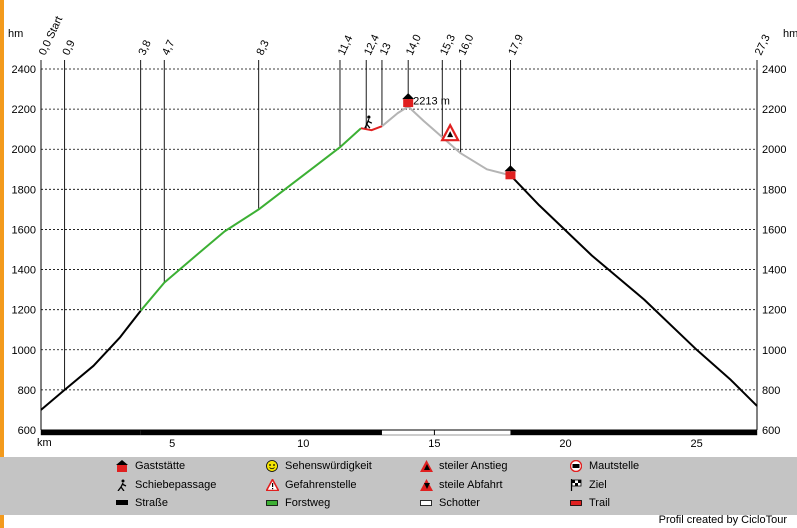 The height and width of the screenshot is (528, 797). Describe the element at coordinates (790, 34) in the screenshot. I see `y-axis-label-right: hm` at that location.